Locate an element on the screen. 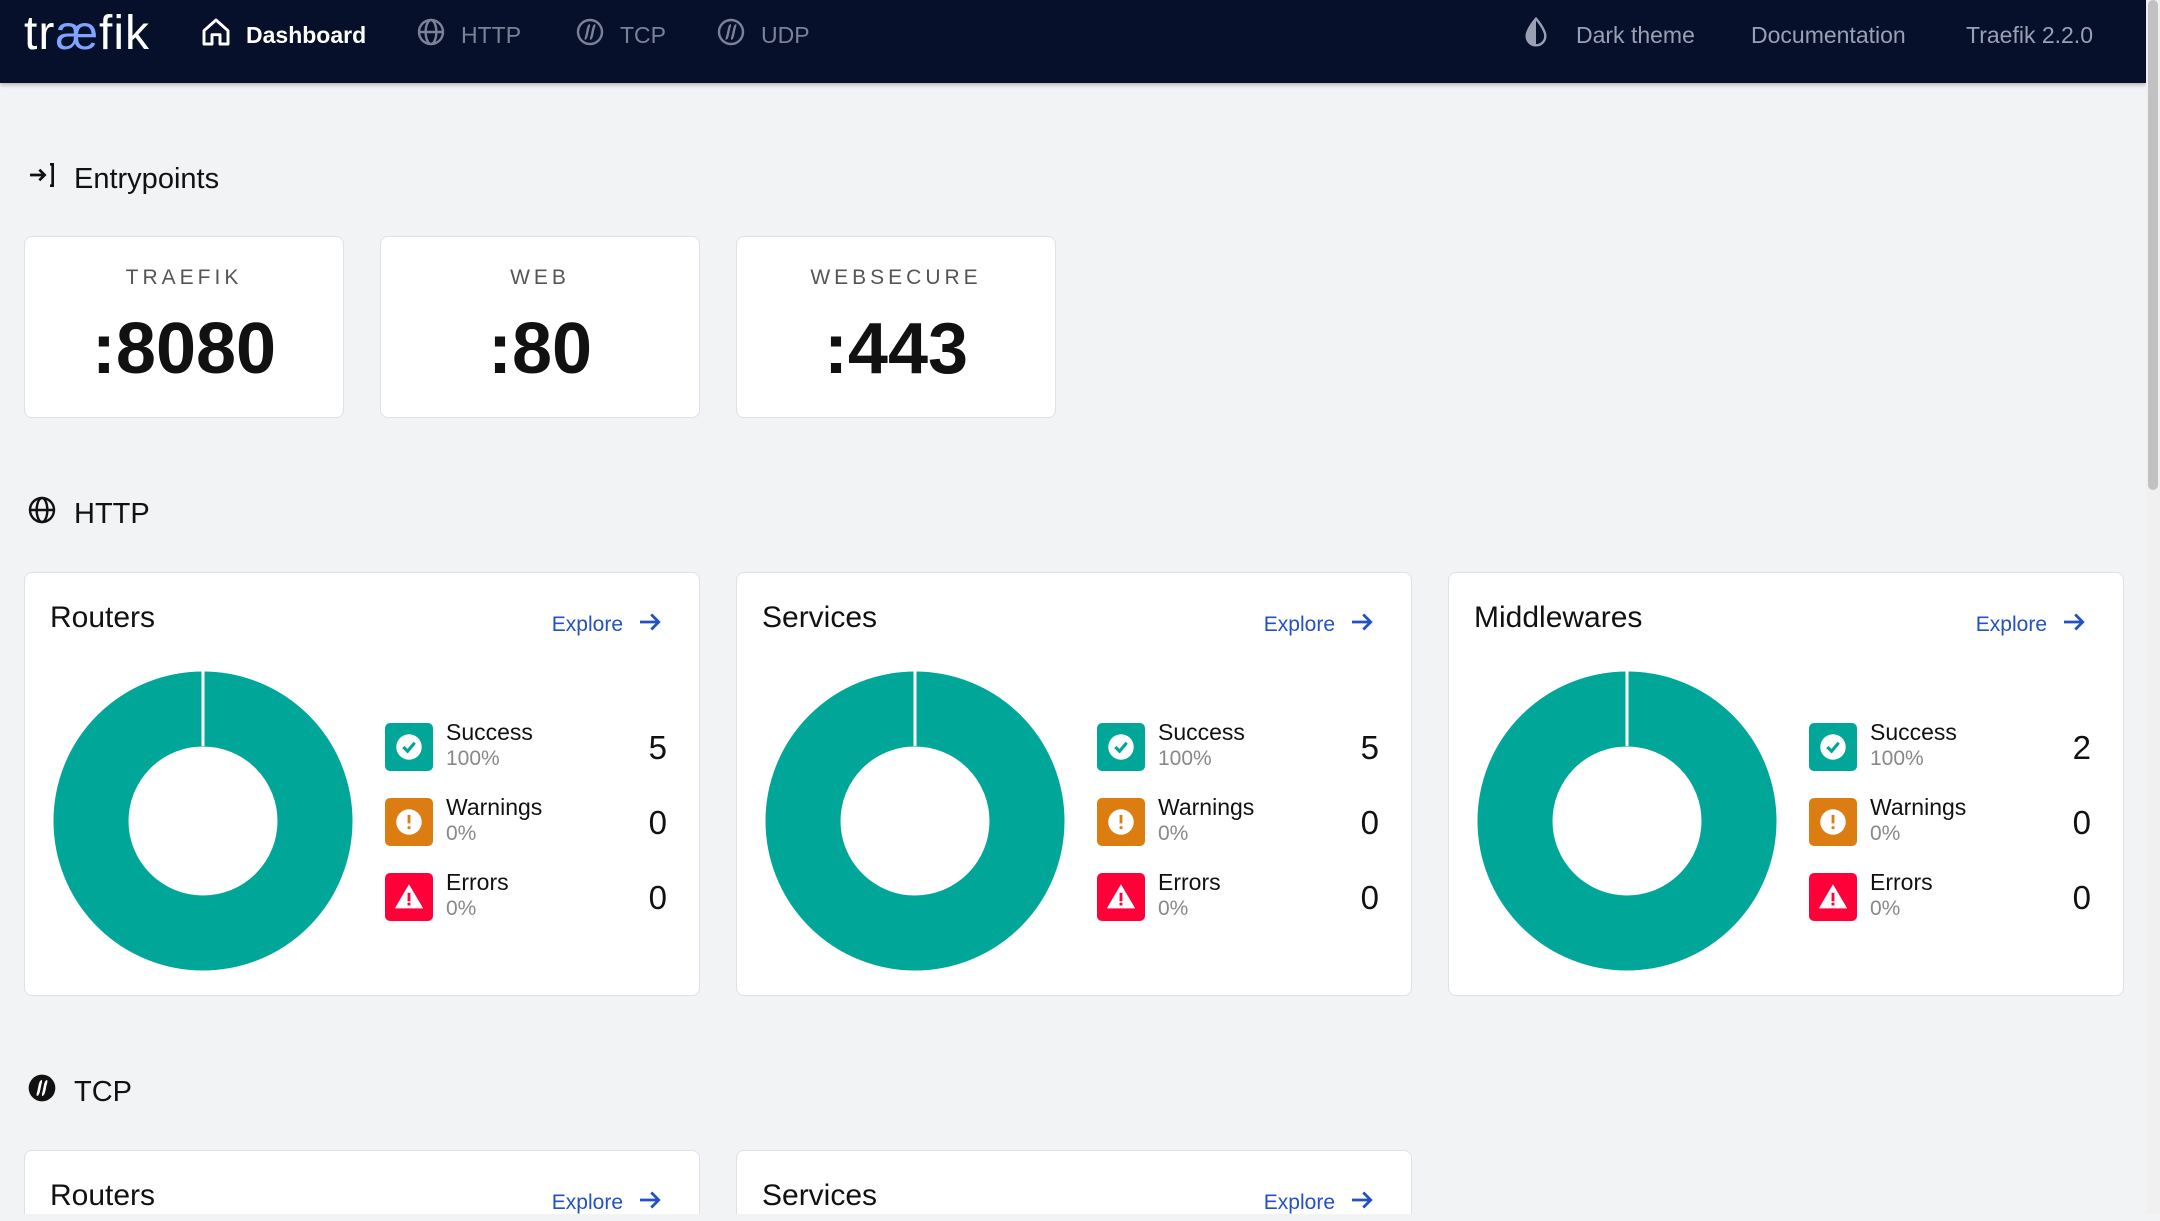 This screenshot has height=1221, width=2160. scrollbar-thumb is located at coordinates (2153, 245).